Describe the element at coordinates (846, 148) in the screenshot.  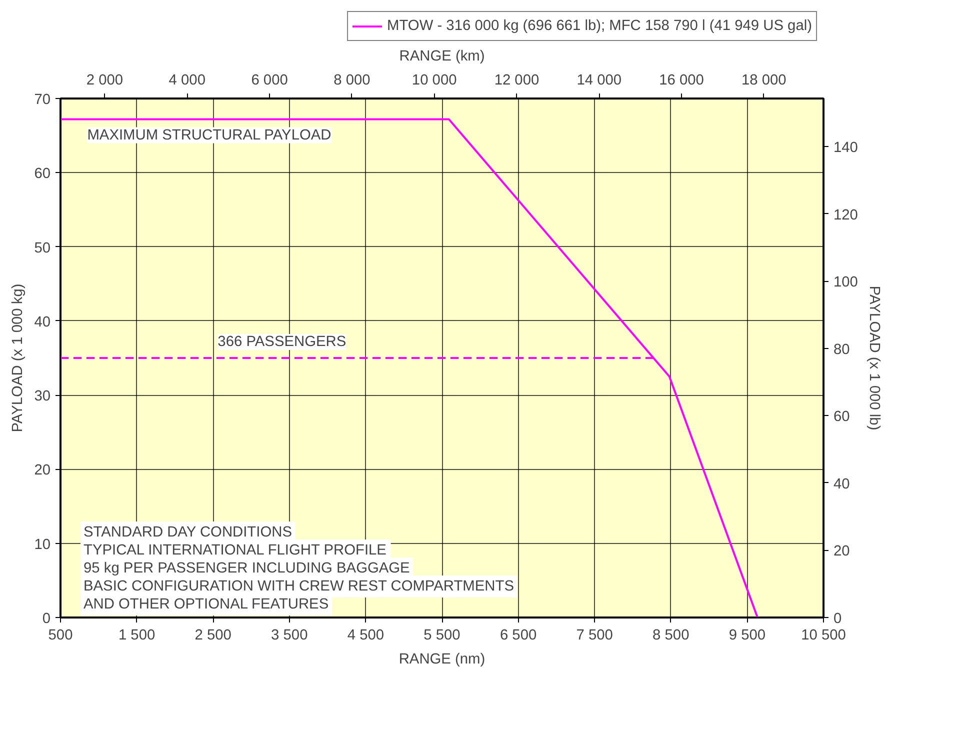
I see `y2-tick-label: 140` at that location.